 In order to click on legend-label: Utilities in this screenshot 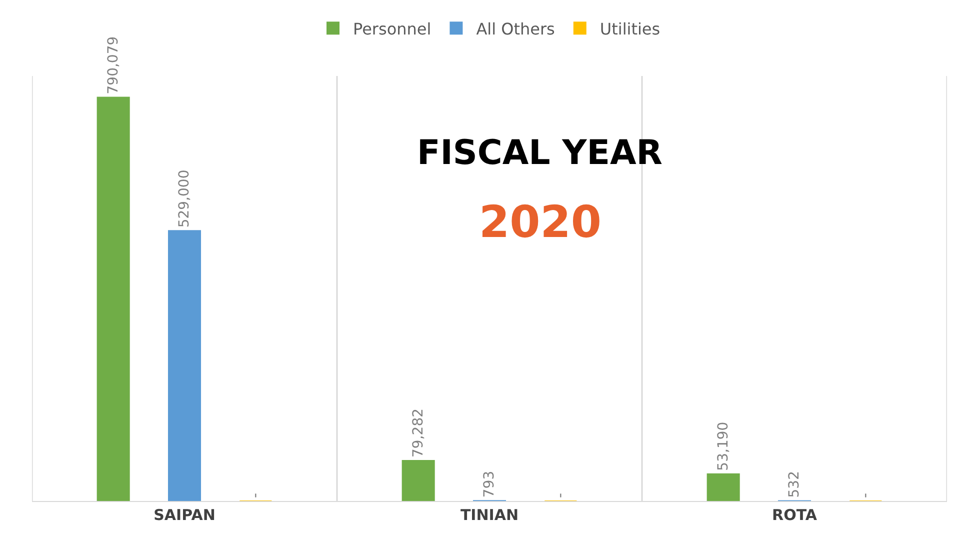, I will do `click(630, 28)`.